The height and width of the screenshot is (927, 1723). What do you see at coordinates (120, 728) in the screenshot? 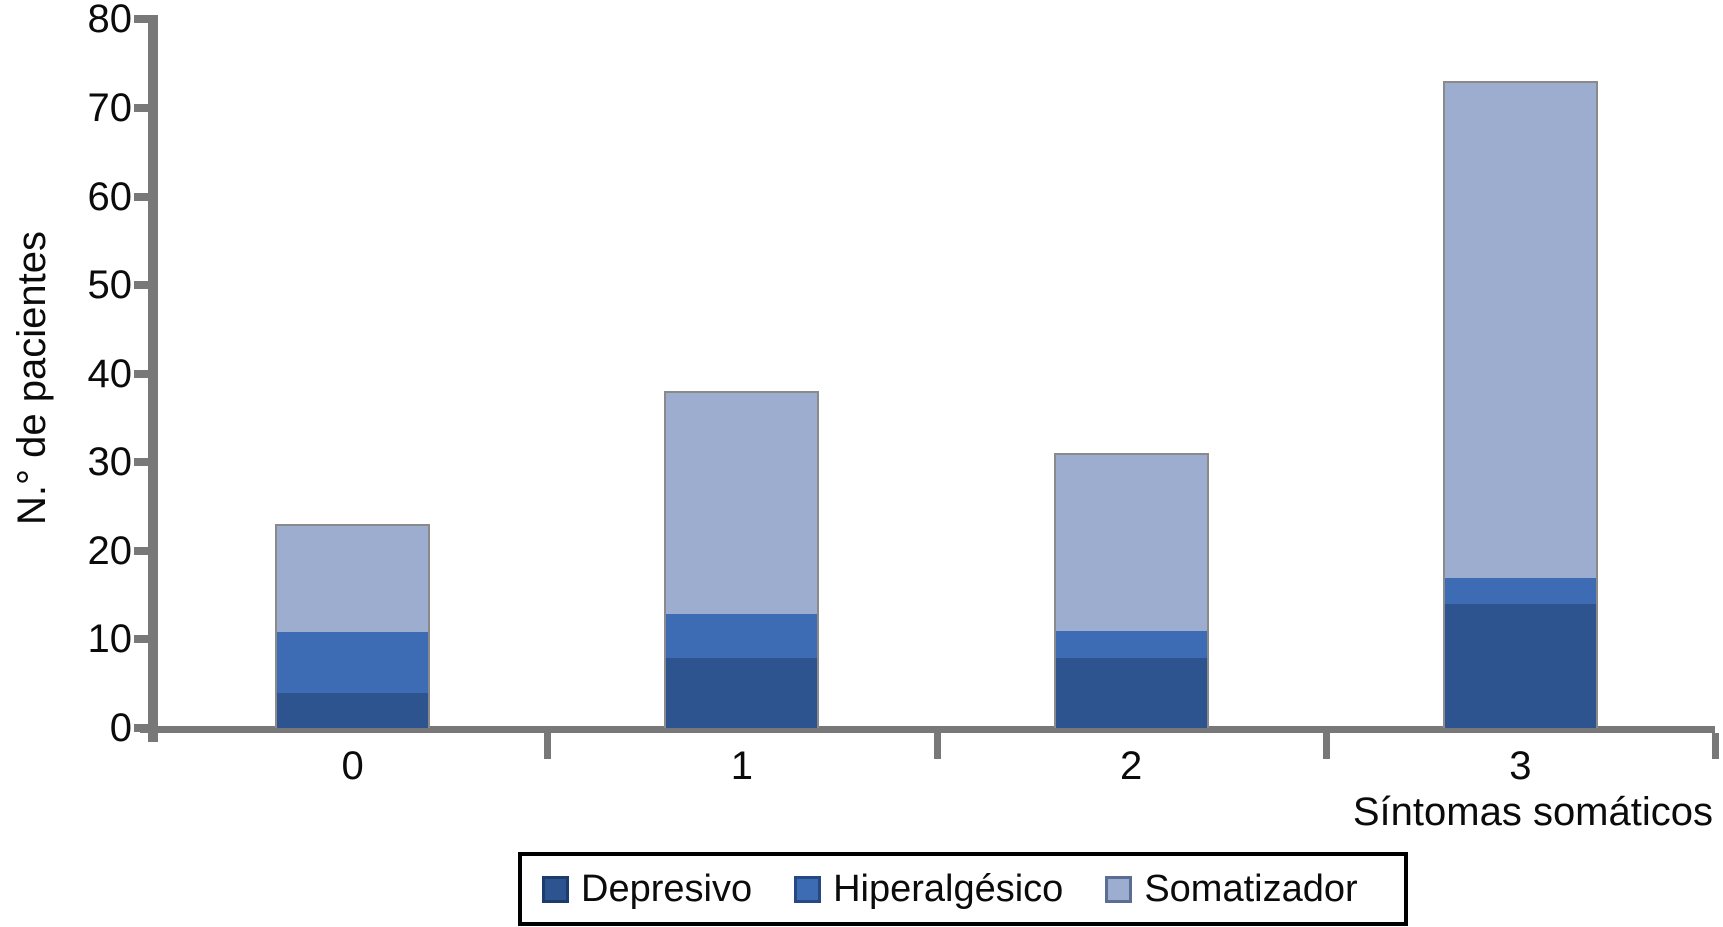
I see `y-tick-label-0: 0` at bounding box center [120, 728].